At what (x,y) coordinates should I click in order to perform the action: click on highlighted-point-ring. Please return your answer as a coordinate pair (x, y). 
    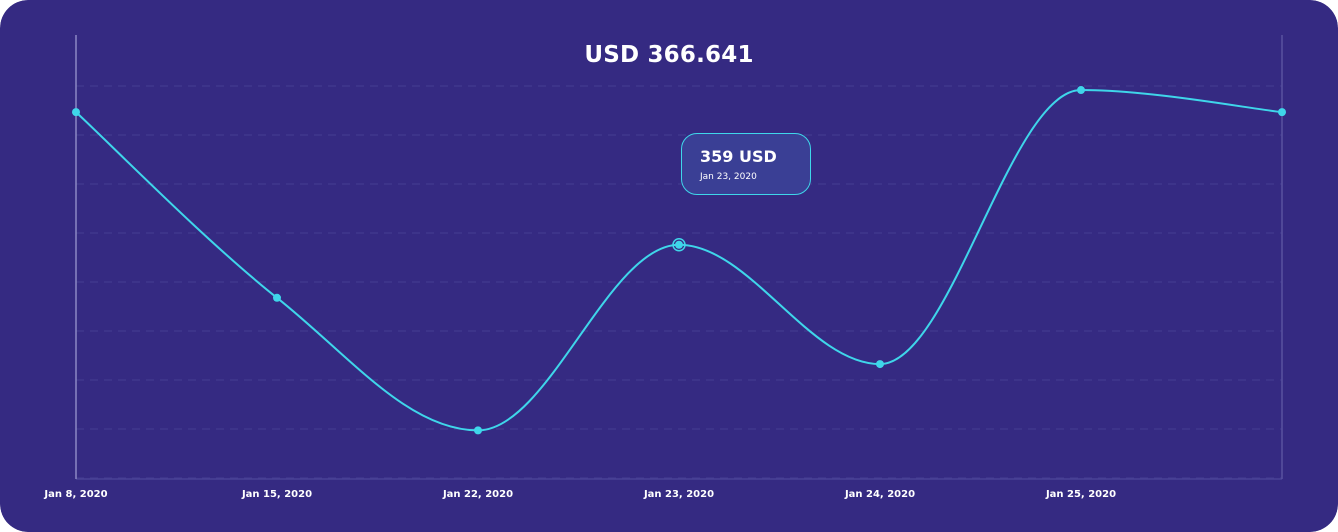
    Looking at the image, I should click on (679, 244).